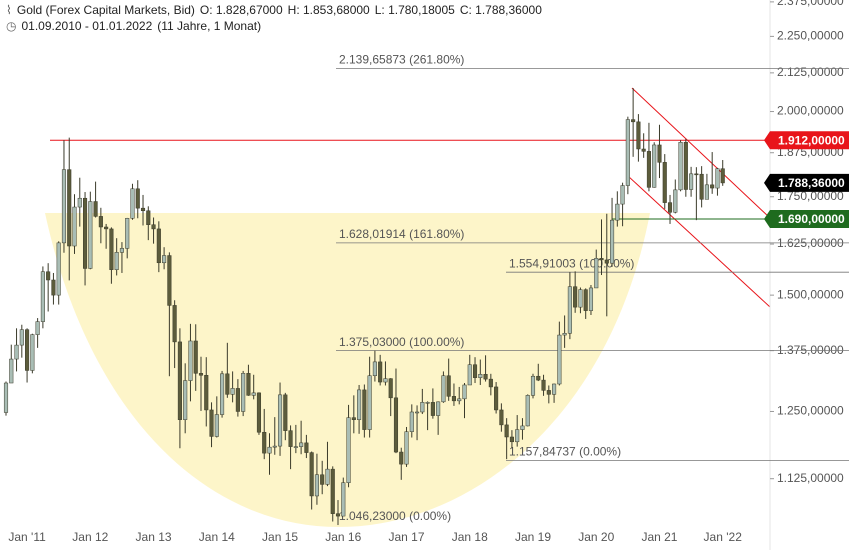 Image resolution: width=849 pixels, height=550 pixels. What do you see at coordinates (810, 350) in the screenshot?
I see `y-tick-label: 1.375,00000` at bounding box center [810, 350].